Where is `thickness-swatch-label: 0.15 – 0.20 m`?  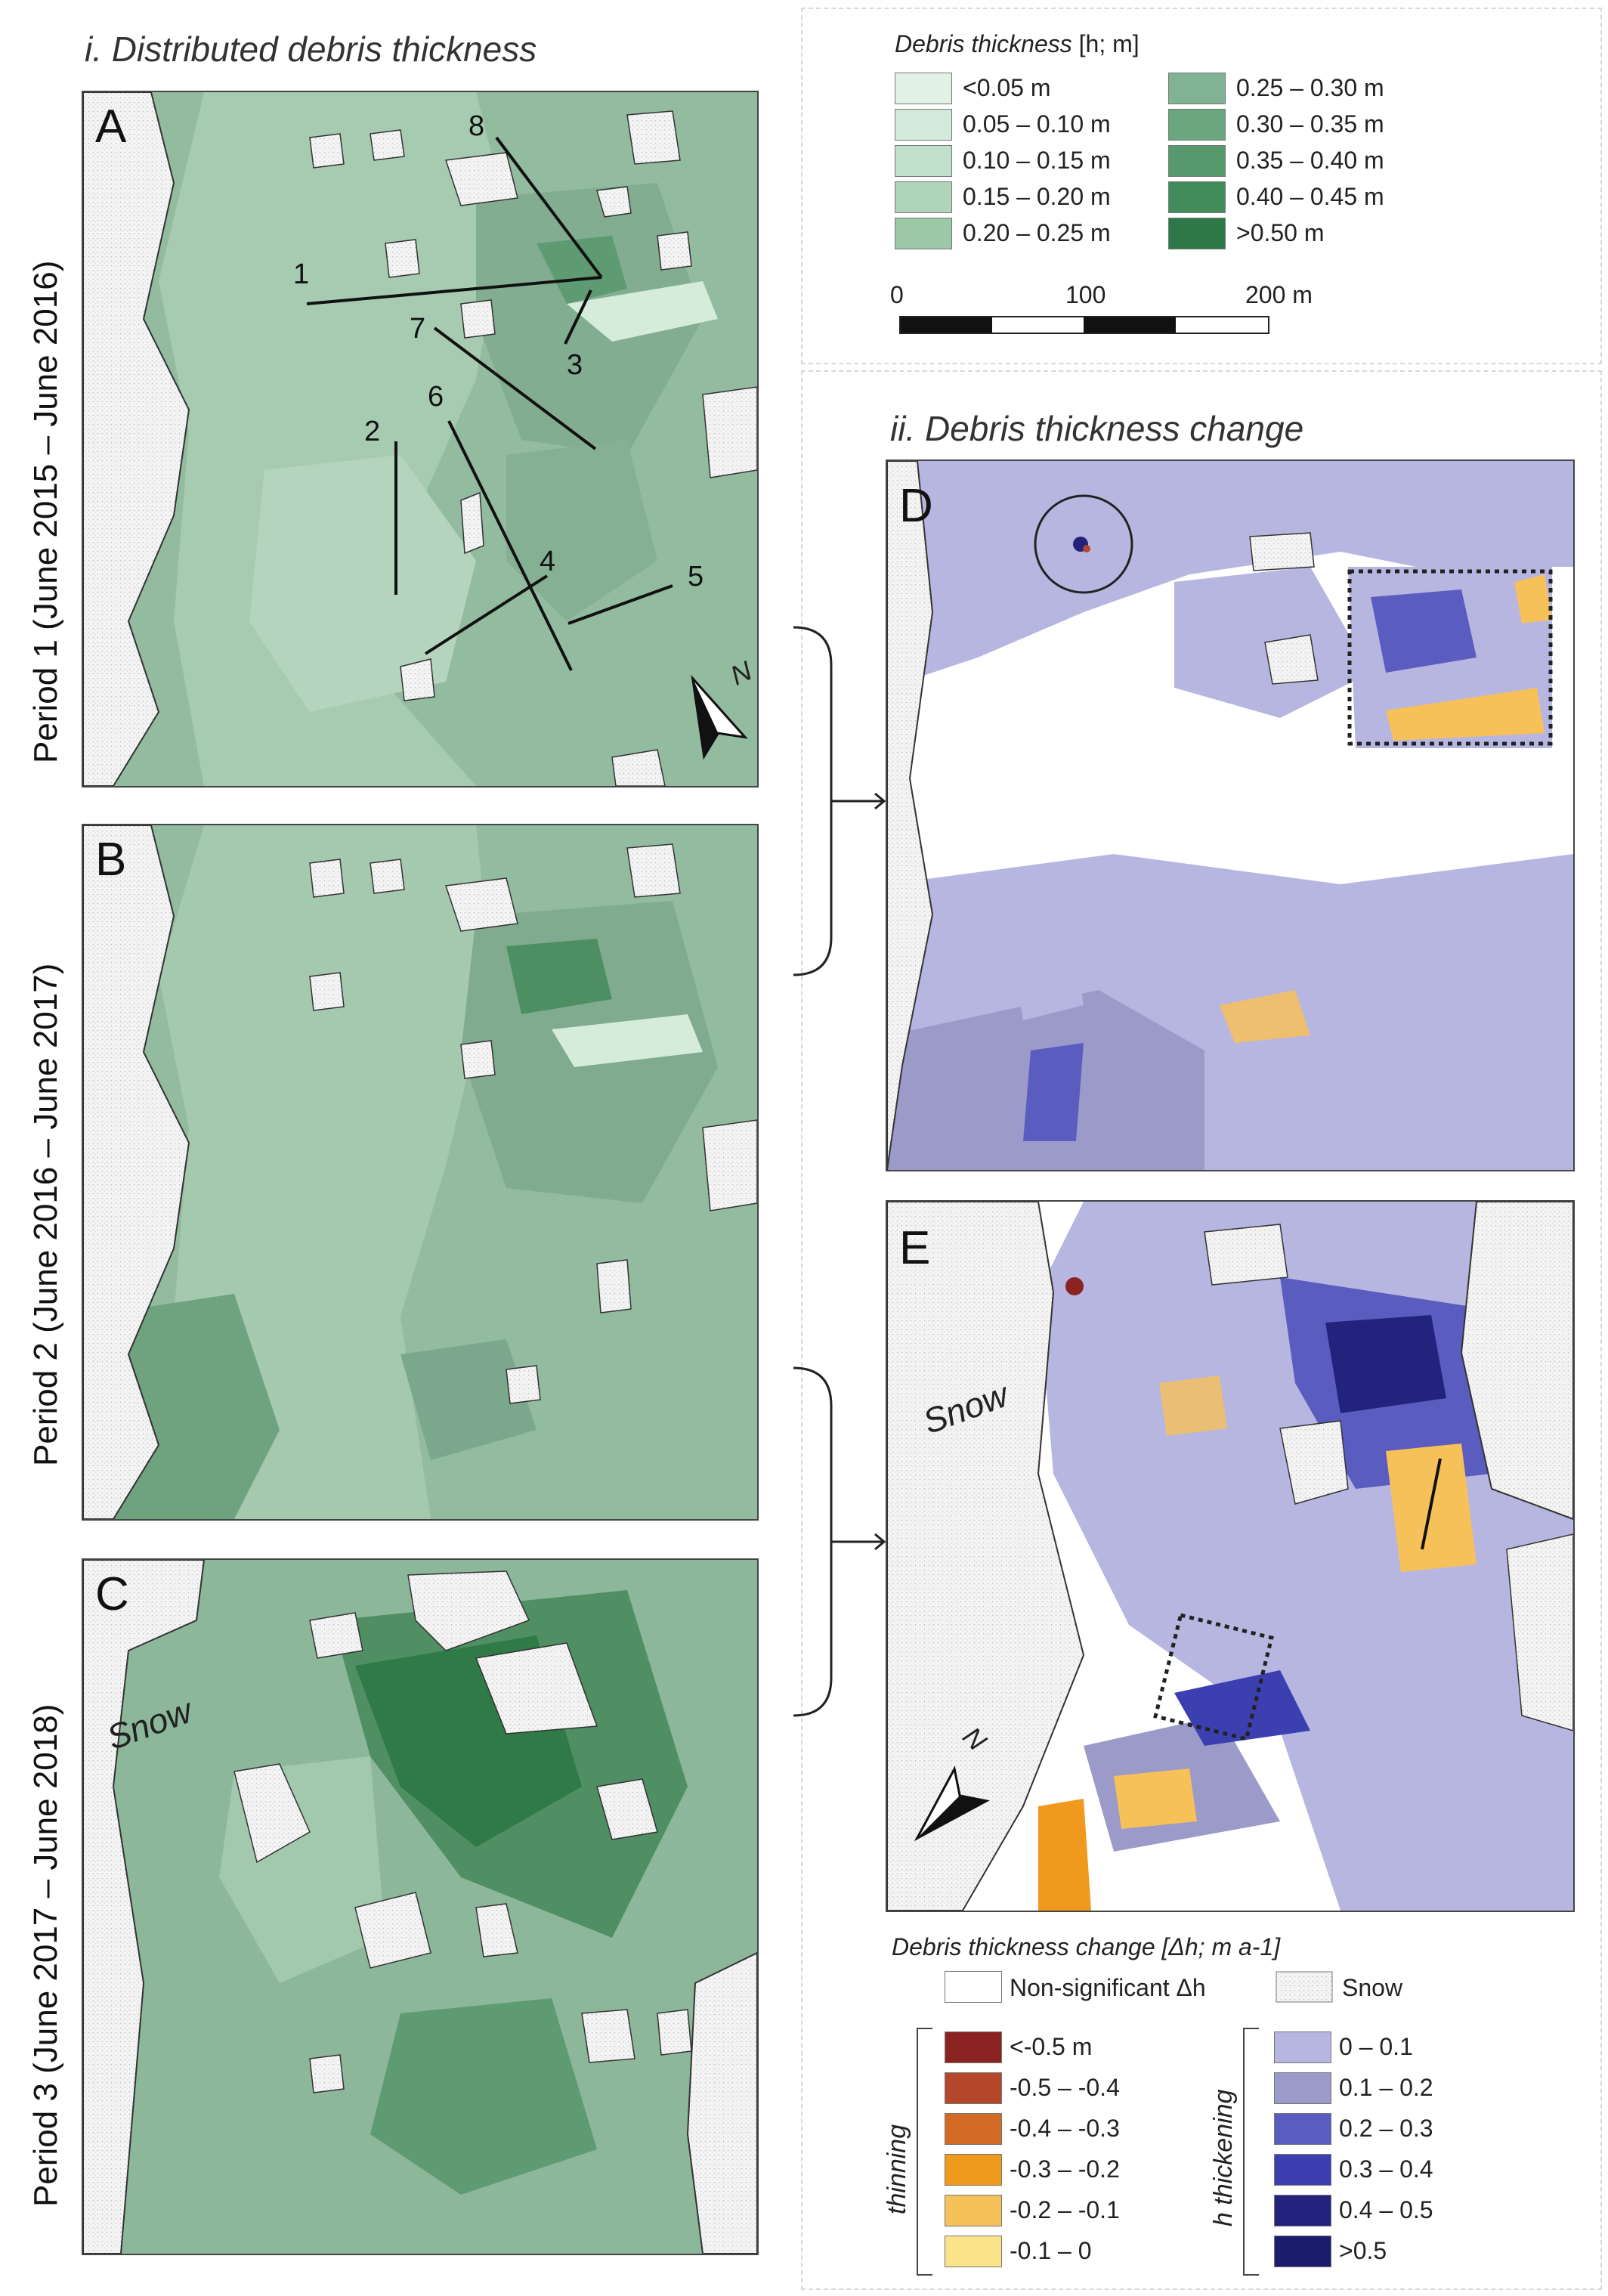 thickness-swatch-label: 0.15 – 0.20 m is located at coordinates (1037, 196).